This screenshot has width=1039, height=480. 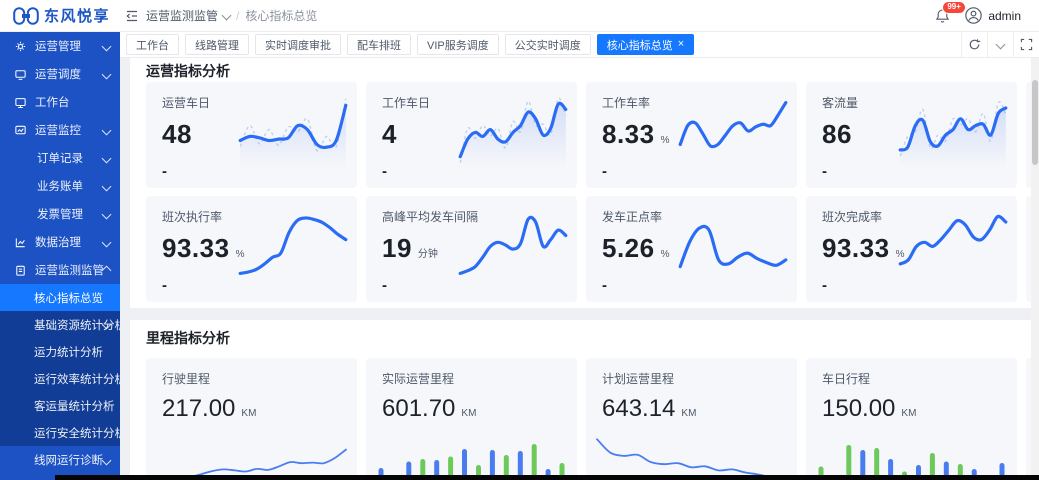 I want to click on fullscreen-icon, so click(x=1026, y=44).